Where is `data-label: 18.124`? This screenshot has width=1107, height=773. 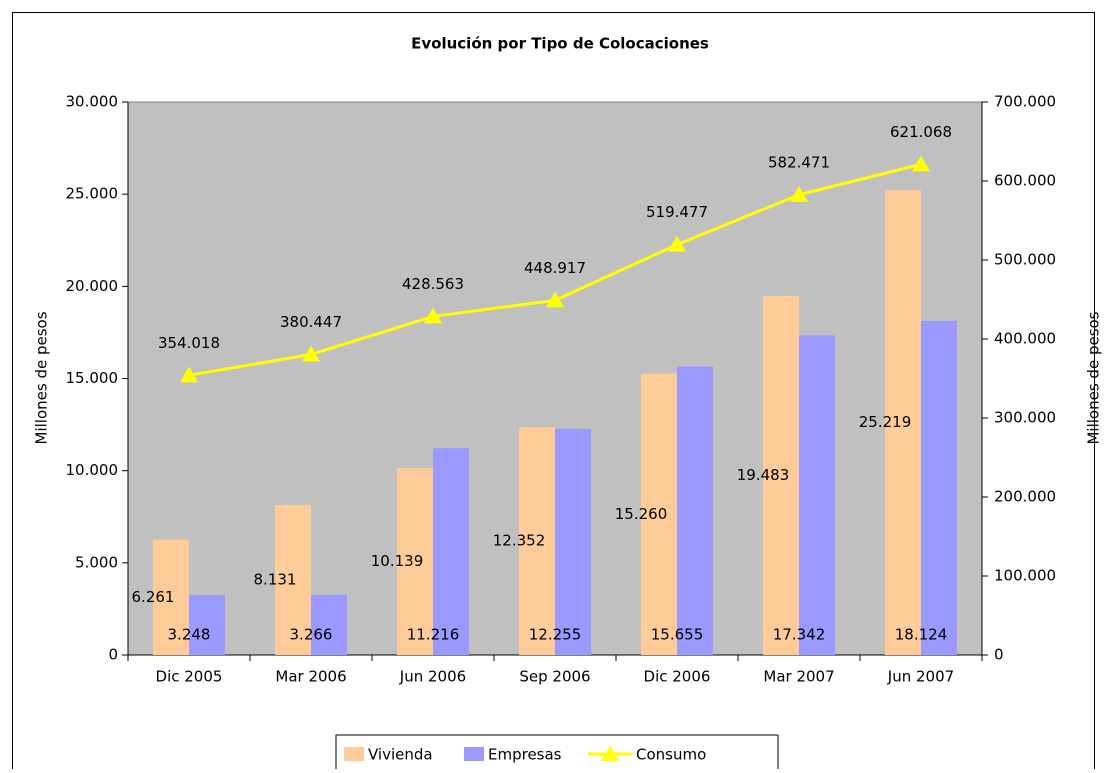
data-label: 18.124 is located at coordinates (921, 635).